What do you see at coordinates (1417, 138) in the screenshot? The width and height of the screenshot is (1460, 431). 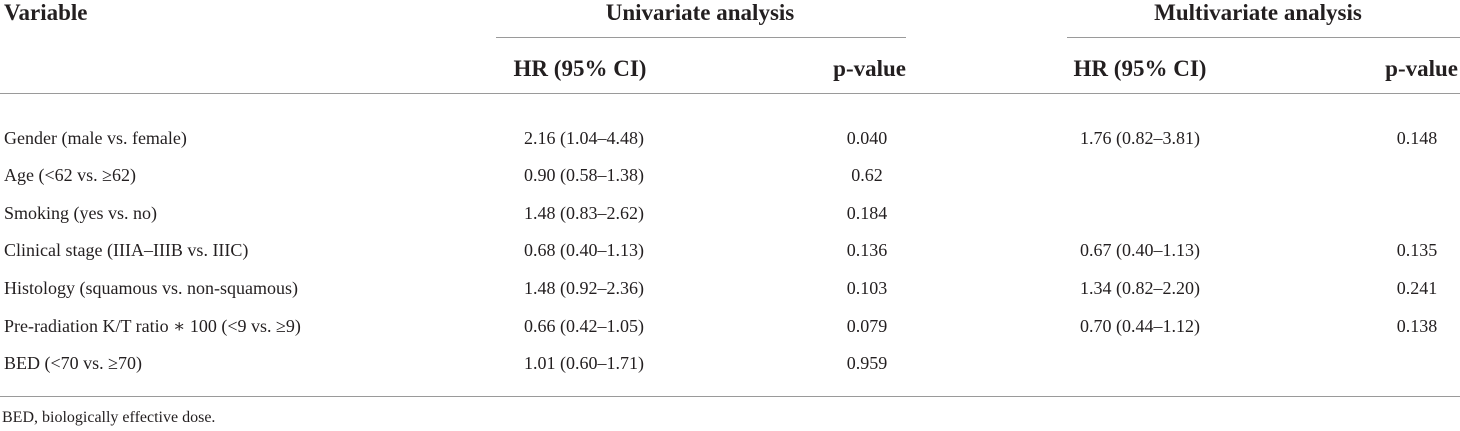 I see `row-multi-p: 0.148` at bounding box center [1417, 138].